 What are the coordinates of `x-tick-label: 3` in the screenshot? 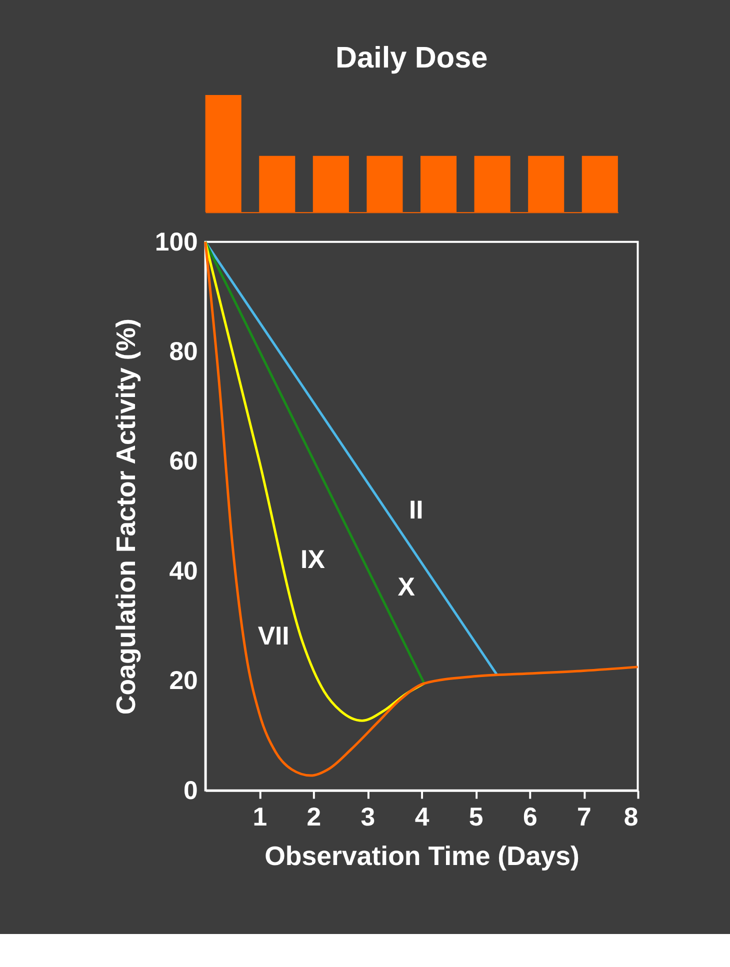 It's located at (368, 818).